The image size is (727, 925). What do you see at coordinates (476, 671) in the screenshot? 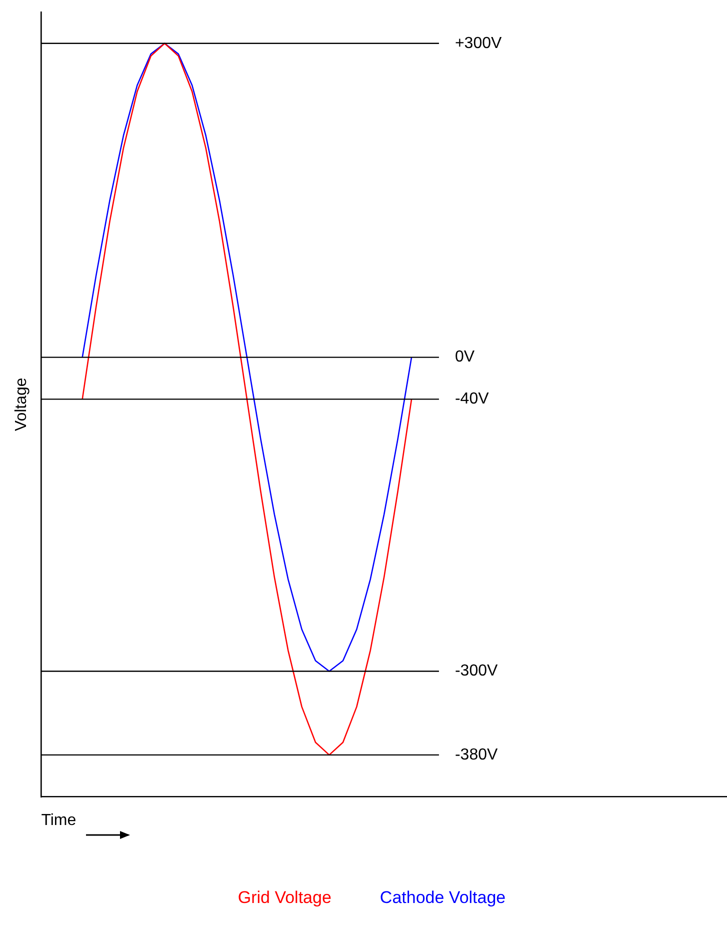
I see `ref-line-label: -300V` at bounding box center [476, 671].